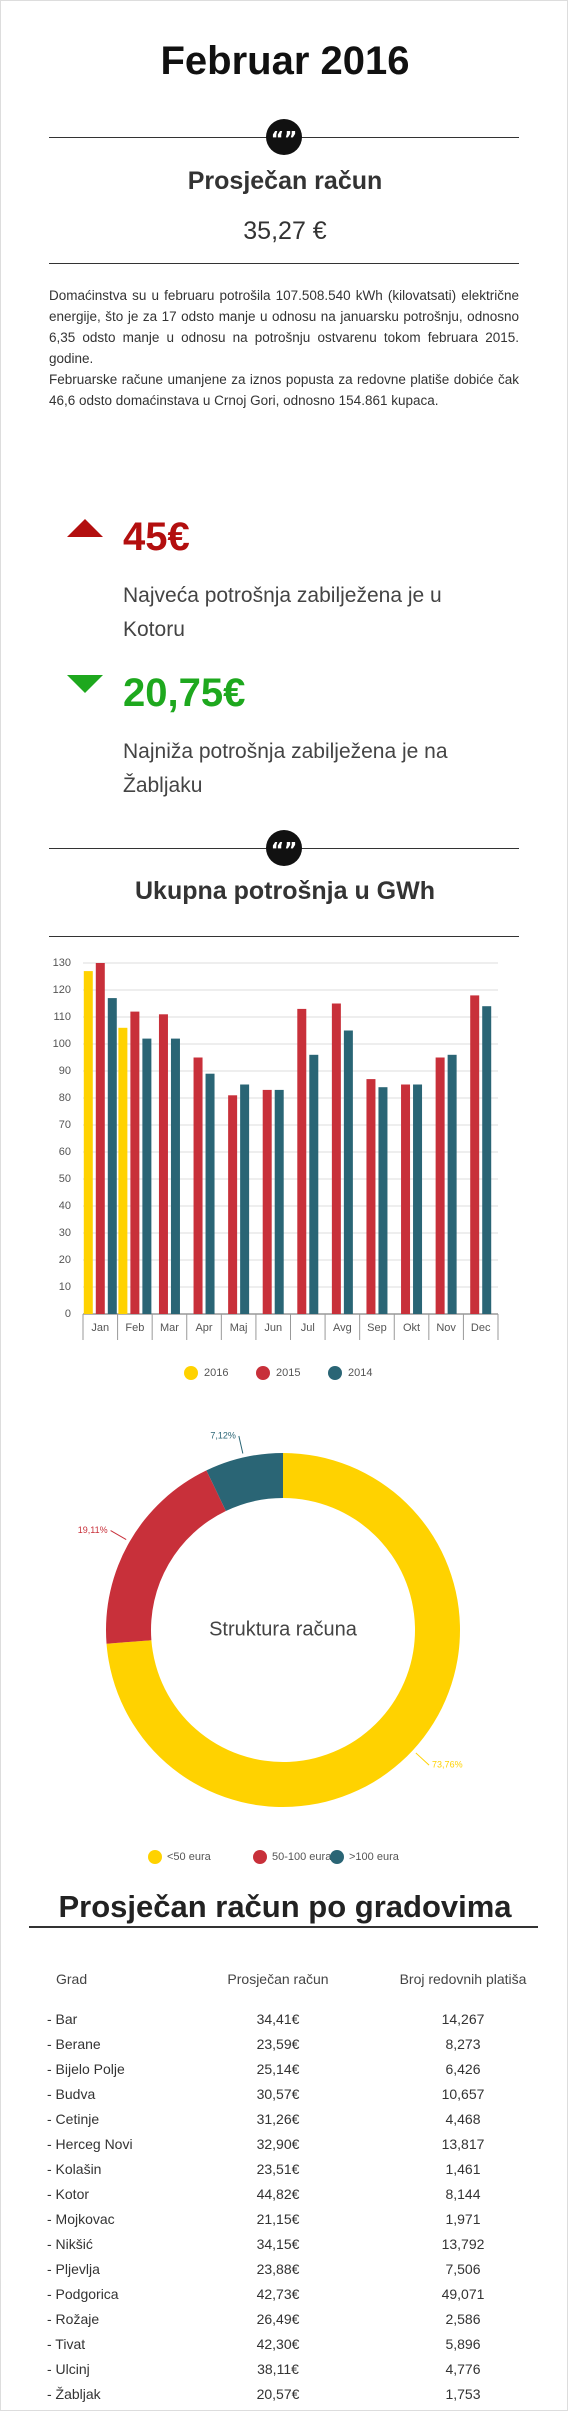 The width and height of the screenshot is (568, 2411). What do you see at coordinates (65, 1287) in the screenshot?
I see `y-tick-label: 10` at bounding box center [65, 1287].